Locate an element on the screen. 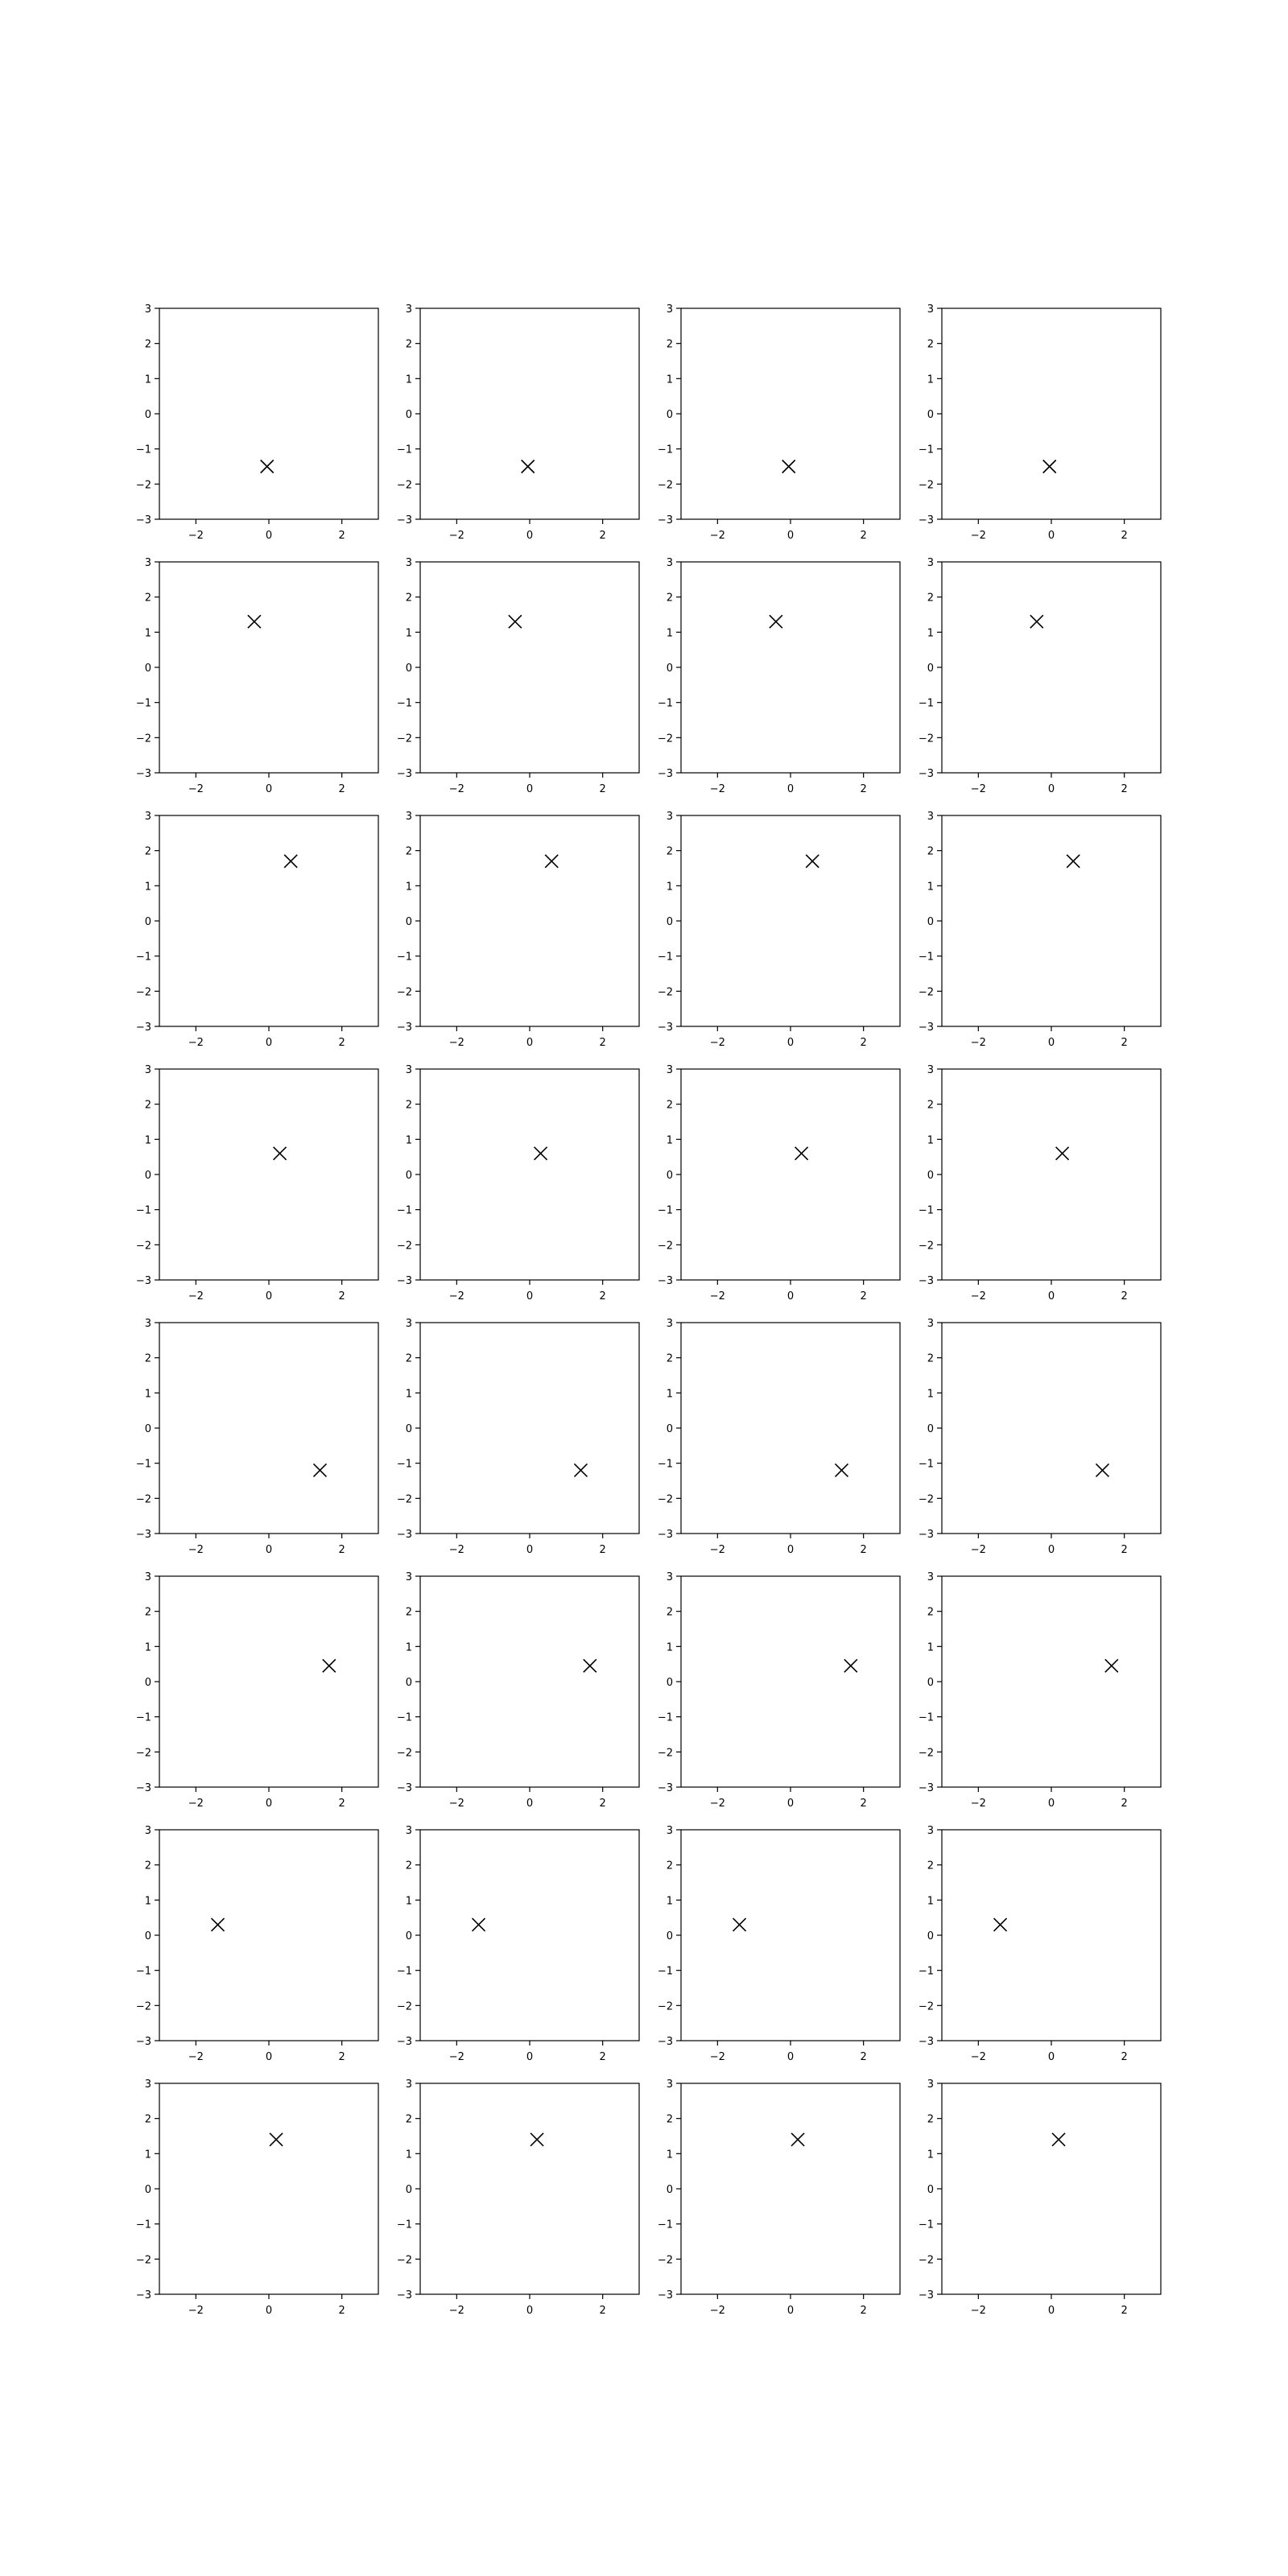 The image size is (1288, 2576). x-tick-label: −2 is located at coordinates (196, 536).